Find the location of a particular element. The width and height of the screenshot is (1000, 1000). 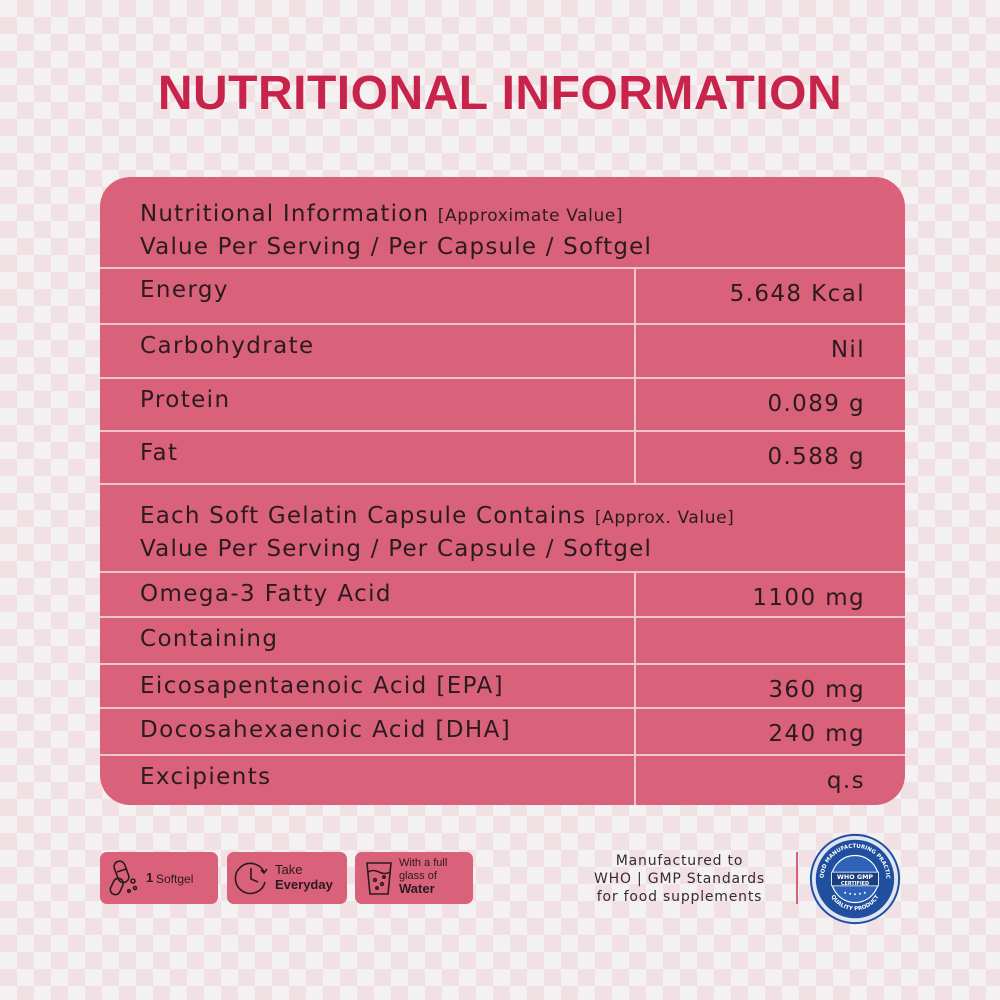

badge-water-line1: With a full is located at coordinates (423, 863).